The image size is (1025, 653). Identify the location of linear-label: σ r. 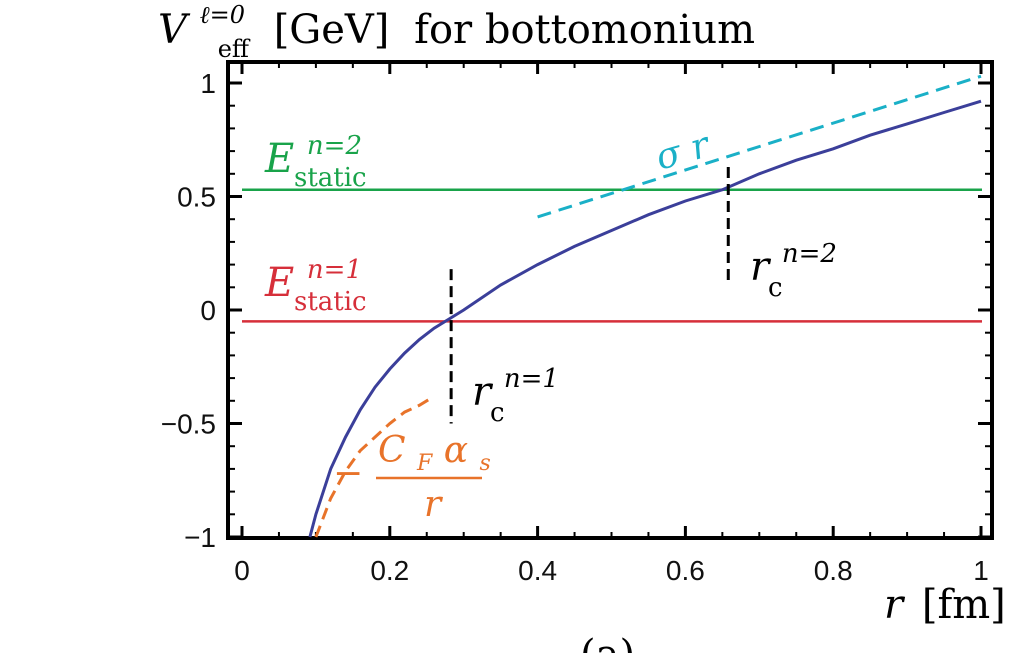
(683, 151).